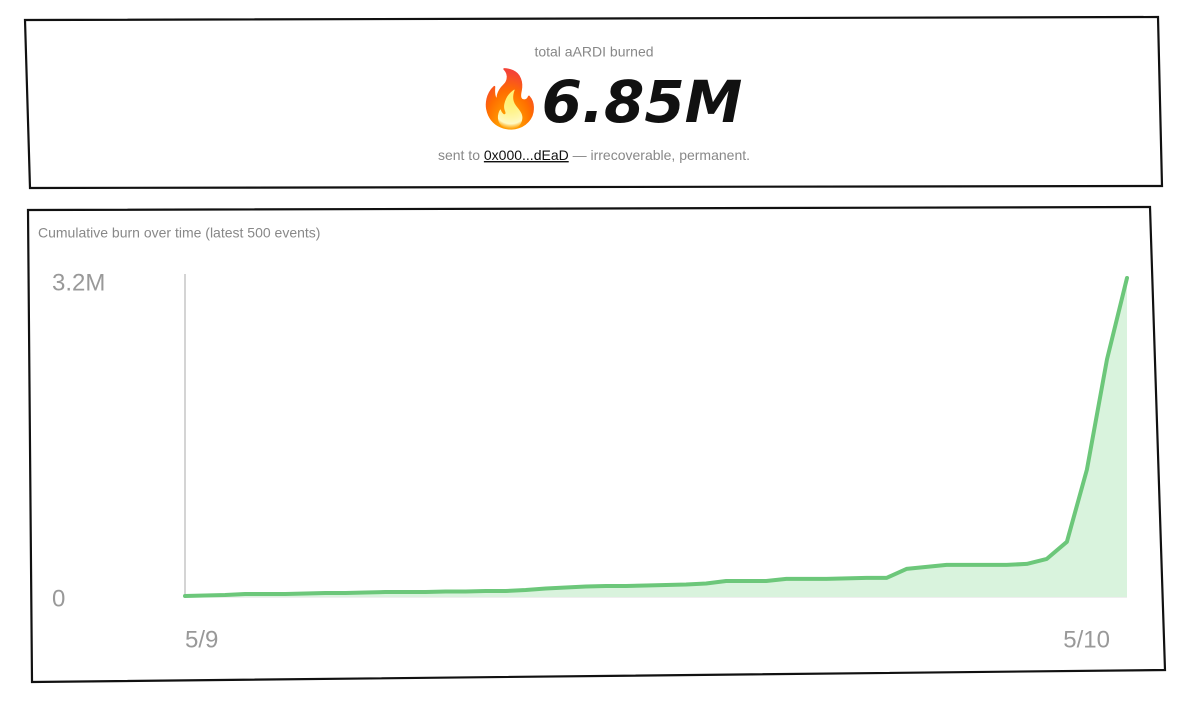 This screenshot has height=702, width=1200. Describe the element at coordinates (510, 99) in the screenshot. I see `fire-icon: 🔥` at that location.